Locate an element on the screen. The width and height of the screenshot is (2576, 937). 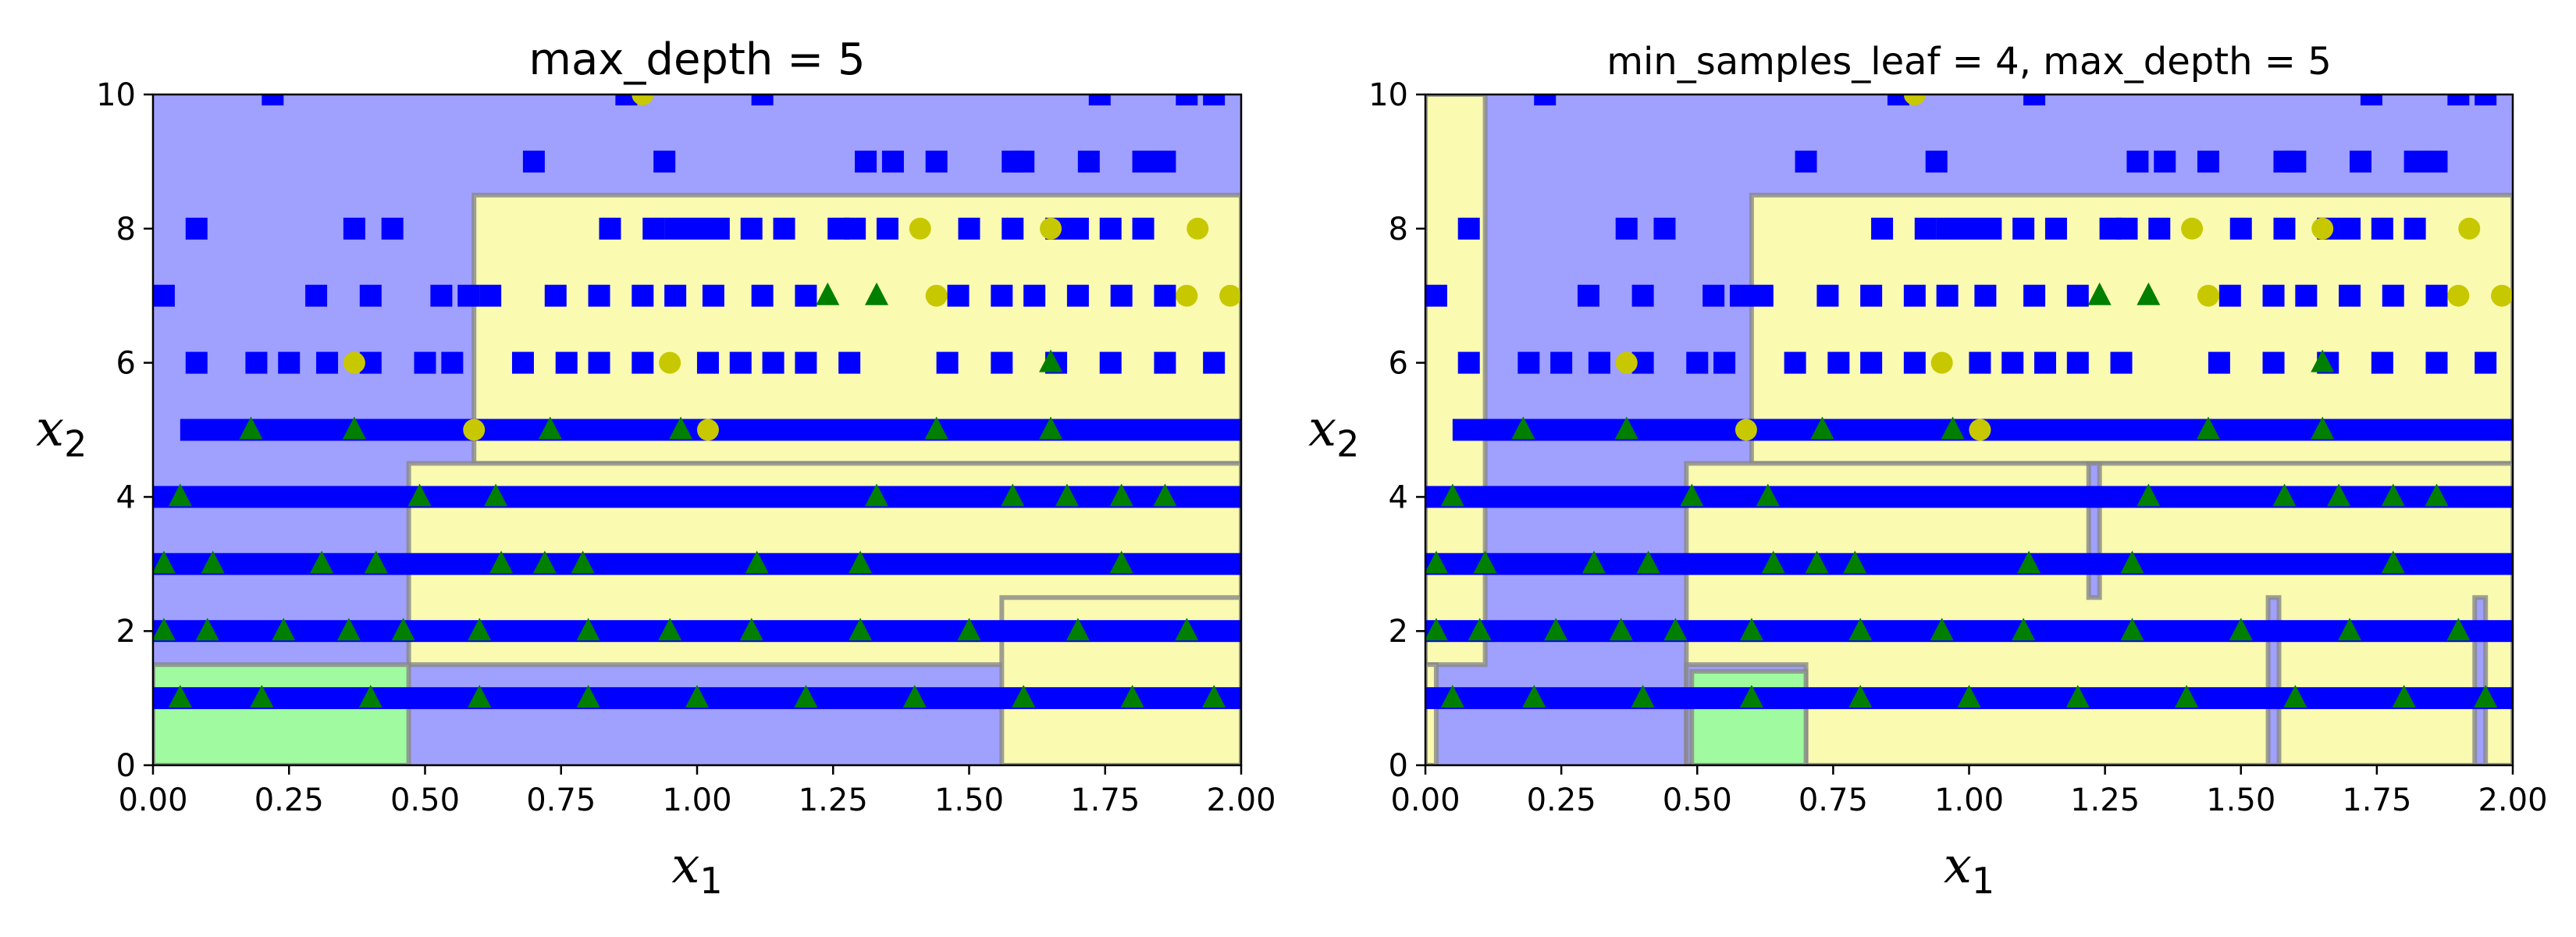
x-tick-label: 0.50 is located at coordinates (425, 800).